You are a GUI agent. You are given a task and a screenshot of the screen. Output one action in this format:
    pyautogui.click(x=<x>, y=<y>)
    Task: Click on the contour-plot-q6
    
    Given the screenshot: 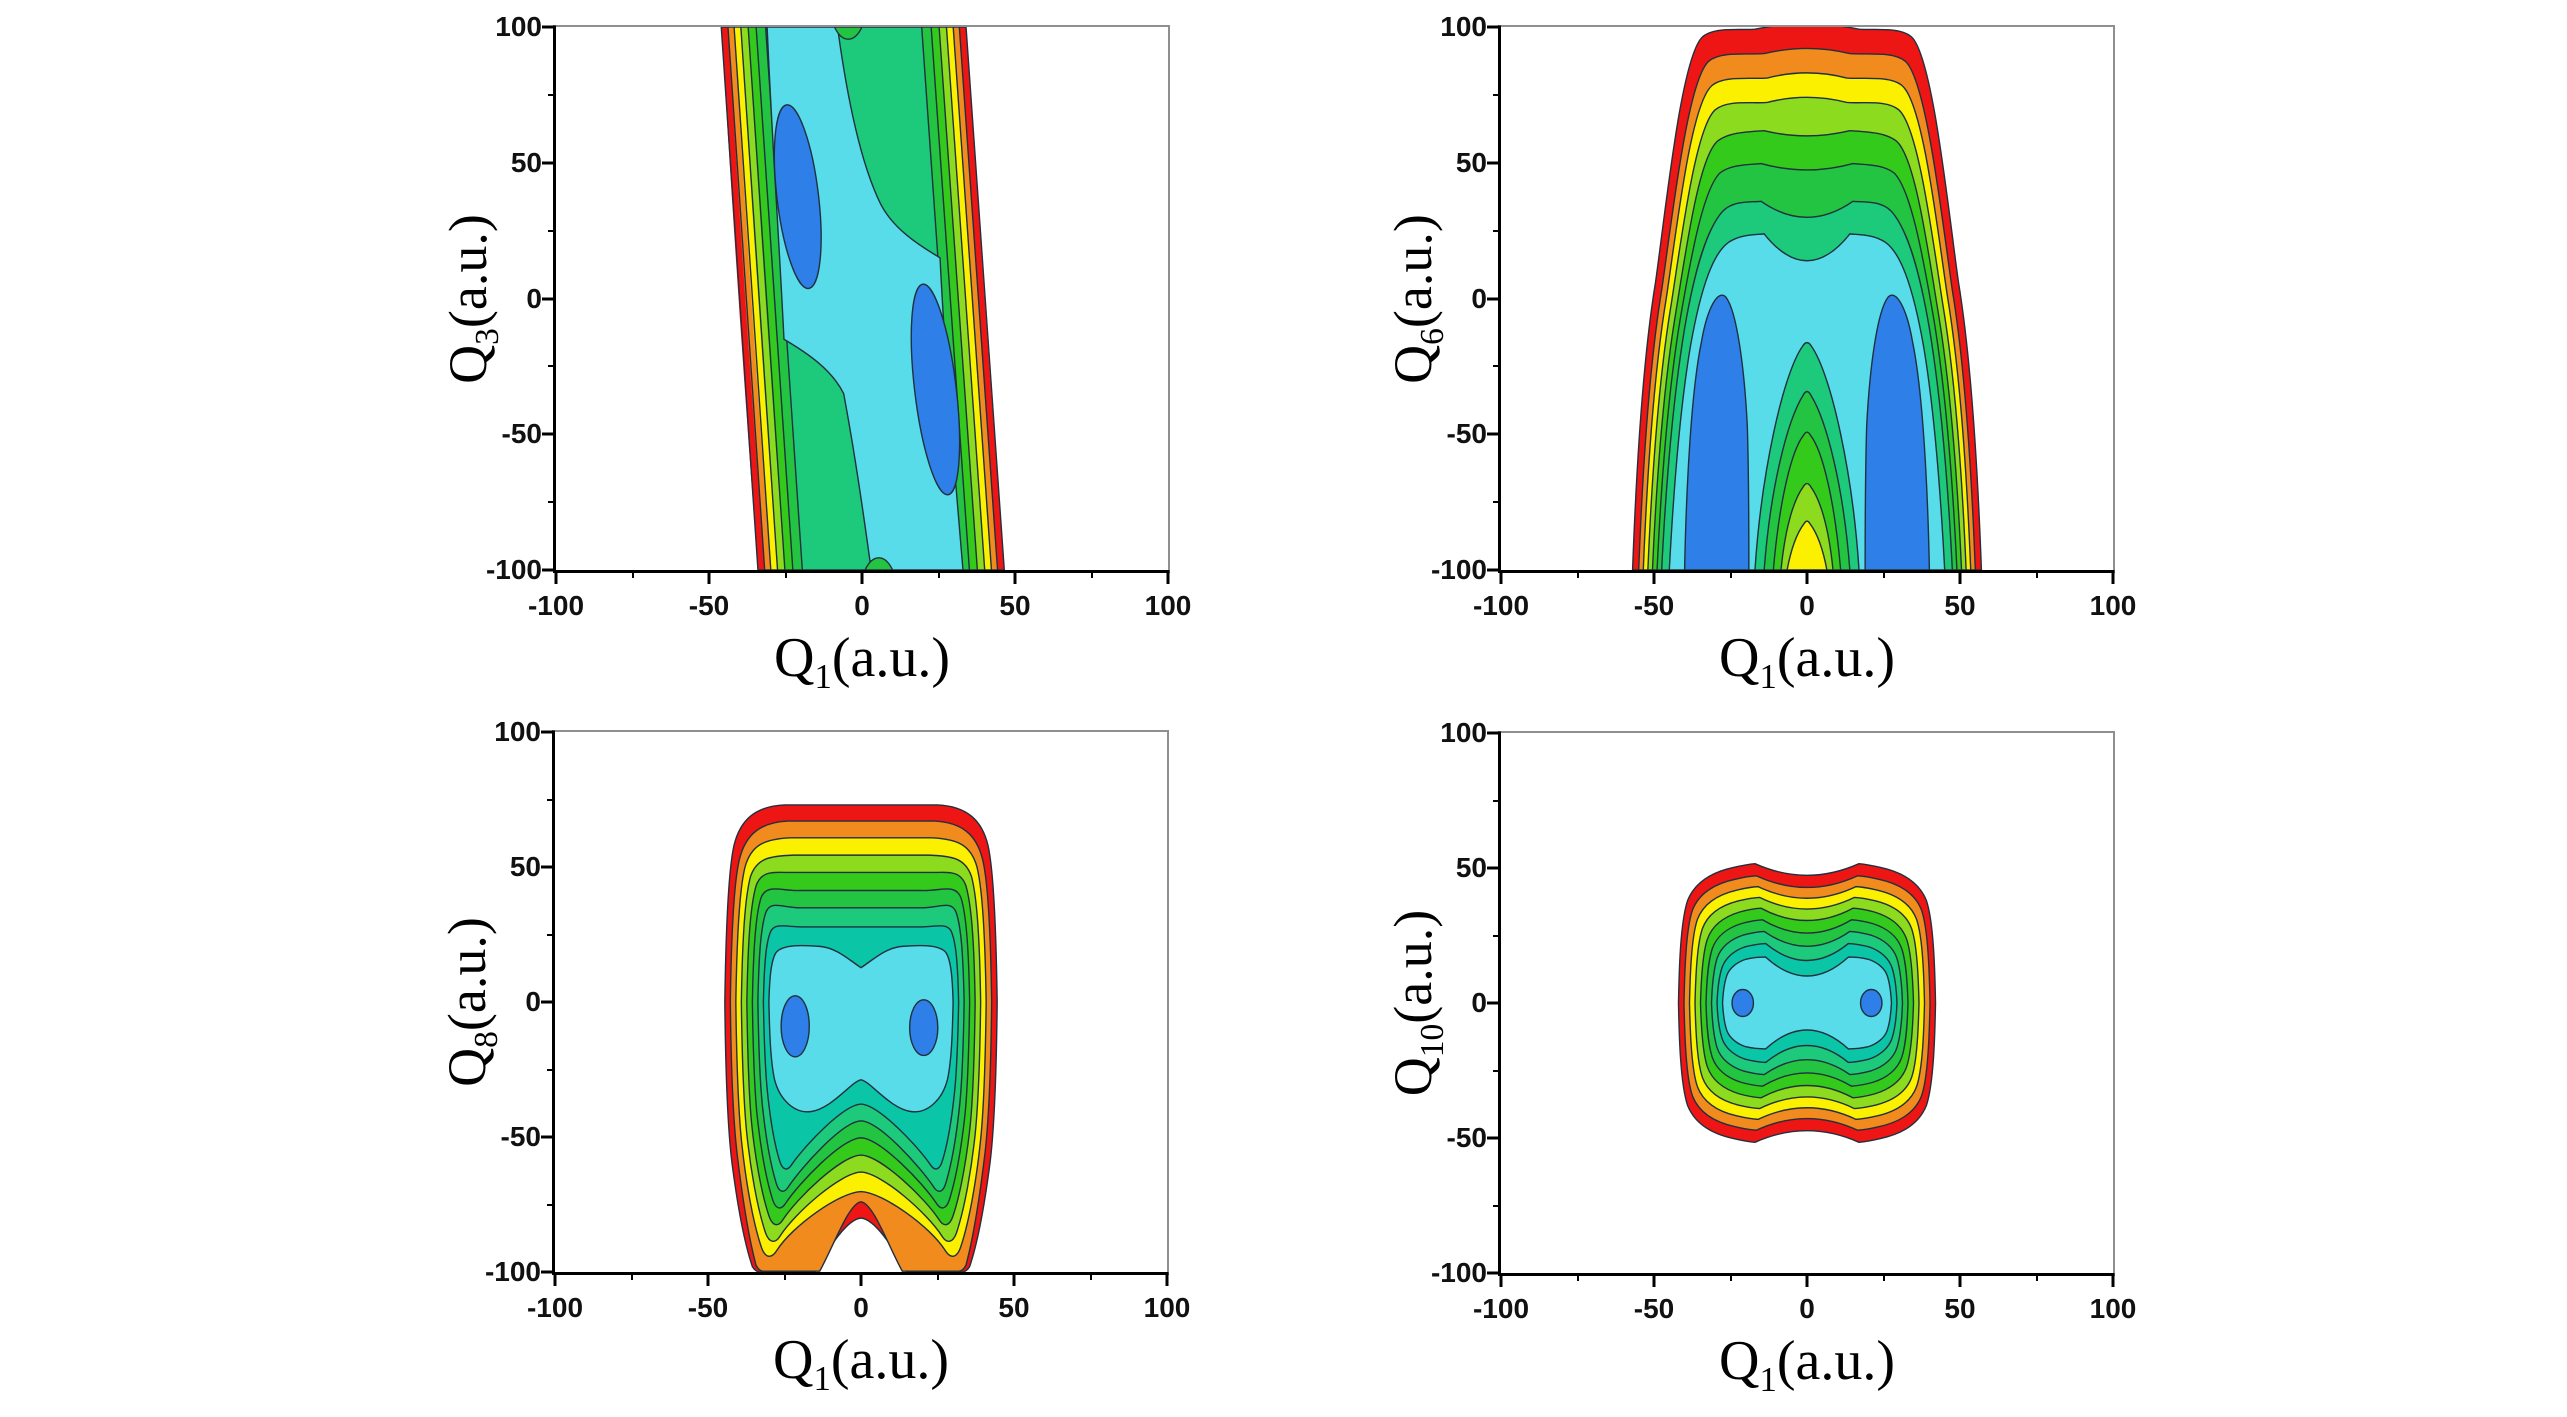 What is the action you would take?
    pyautogui.click(x=1807, y=298)
    